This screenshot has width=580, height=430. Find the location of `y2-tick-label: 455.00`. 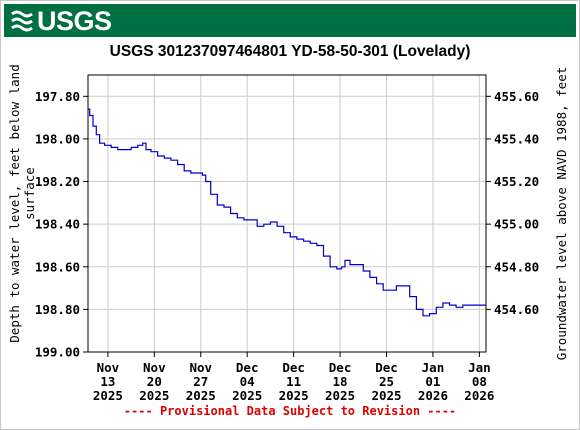

y2-tick-label: 455.00 is located at coordinates (516, 224).